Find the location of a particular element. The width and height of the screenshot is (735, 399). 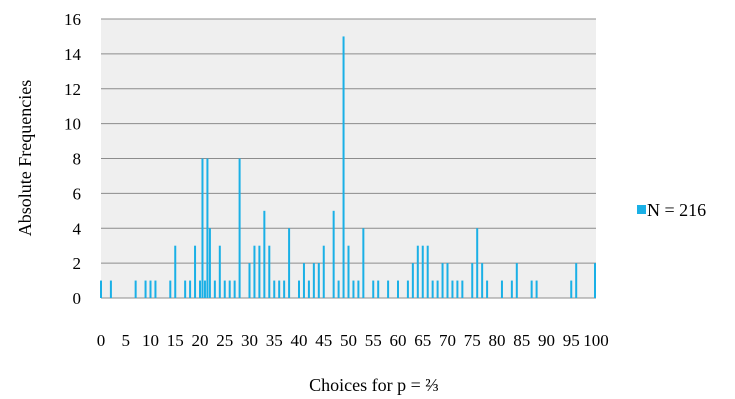

x-tick-label: 20 is located at coordinates (200, 340).